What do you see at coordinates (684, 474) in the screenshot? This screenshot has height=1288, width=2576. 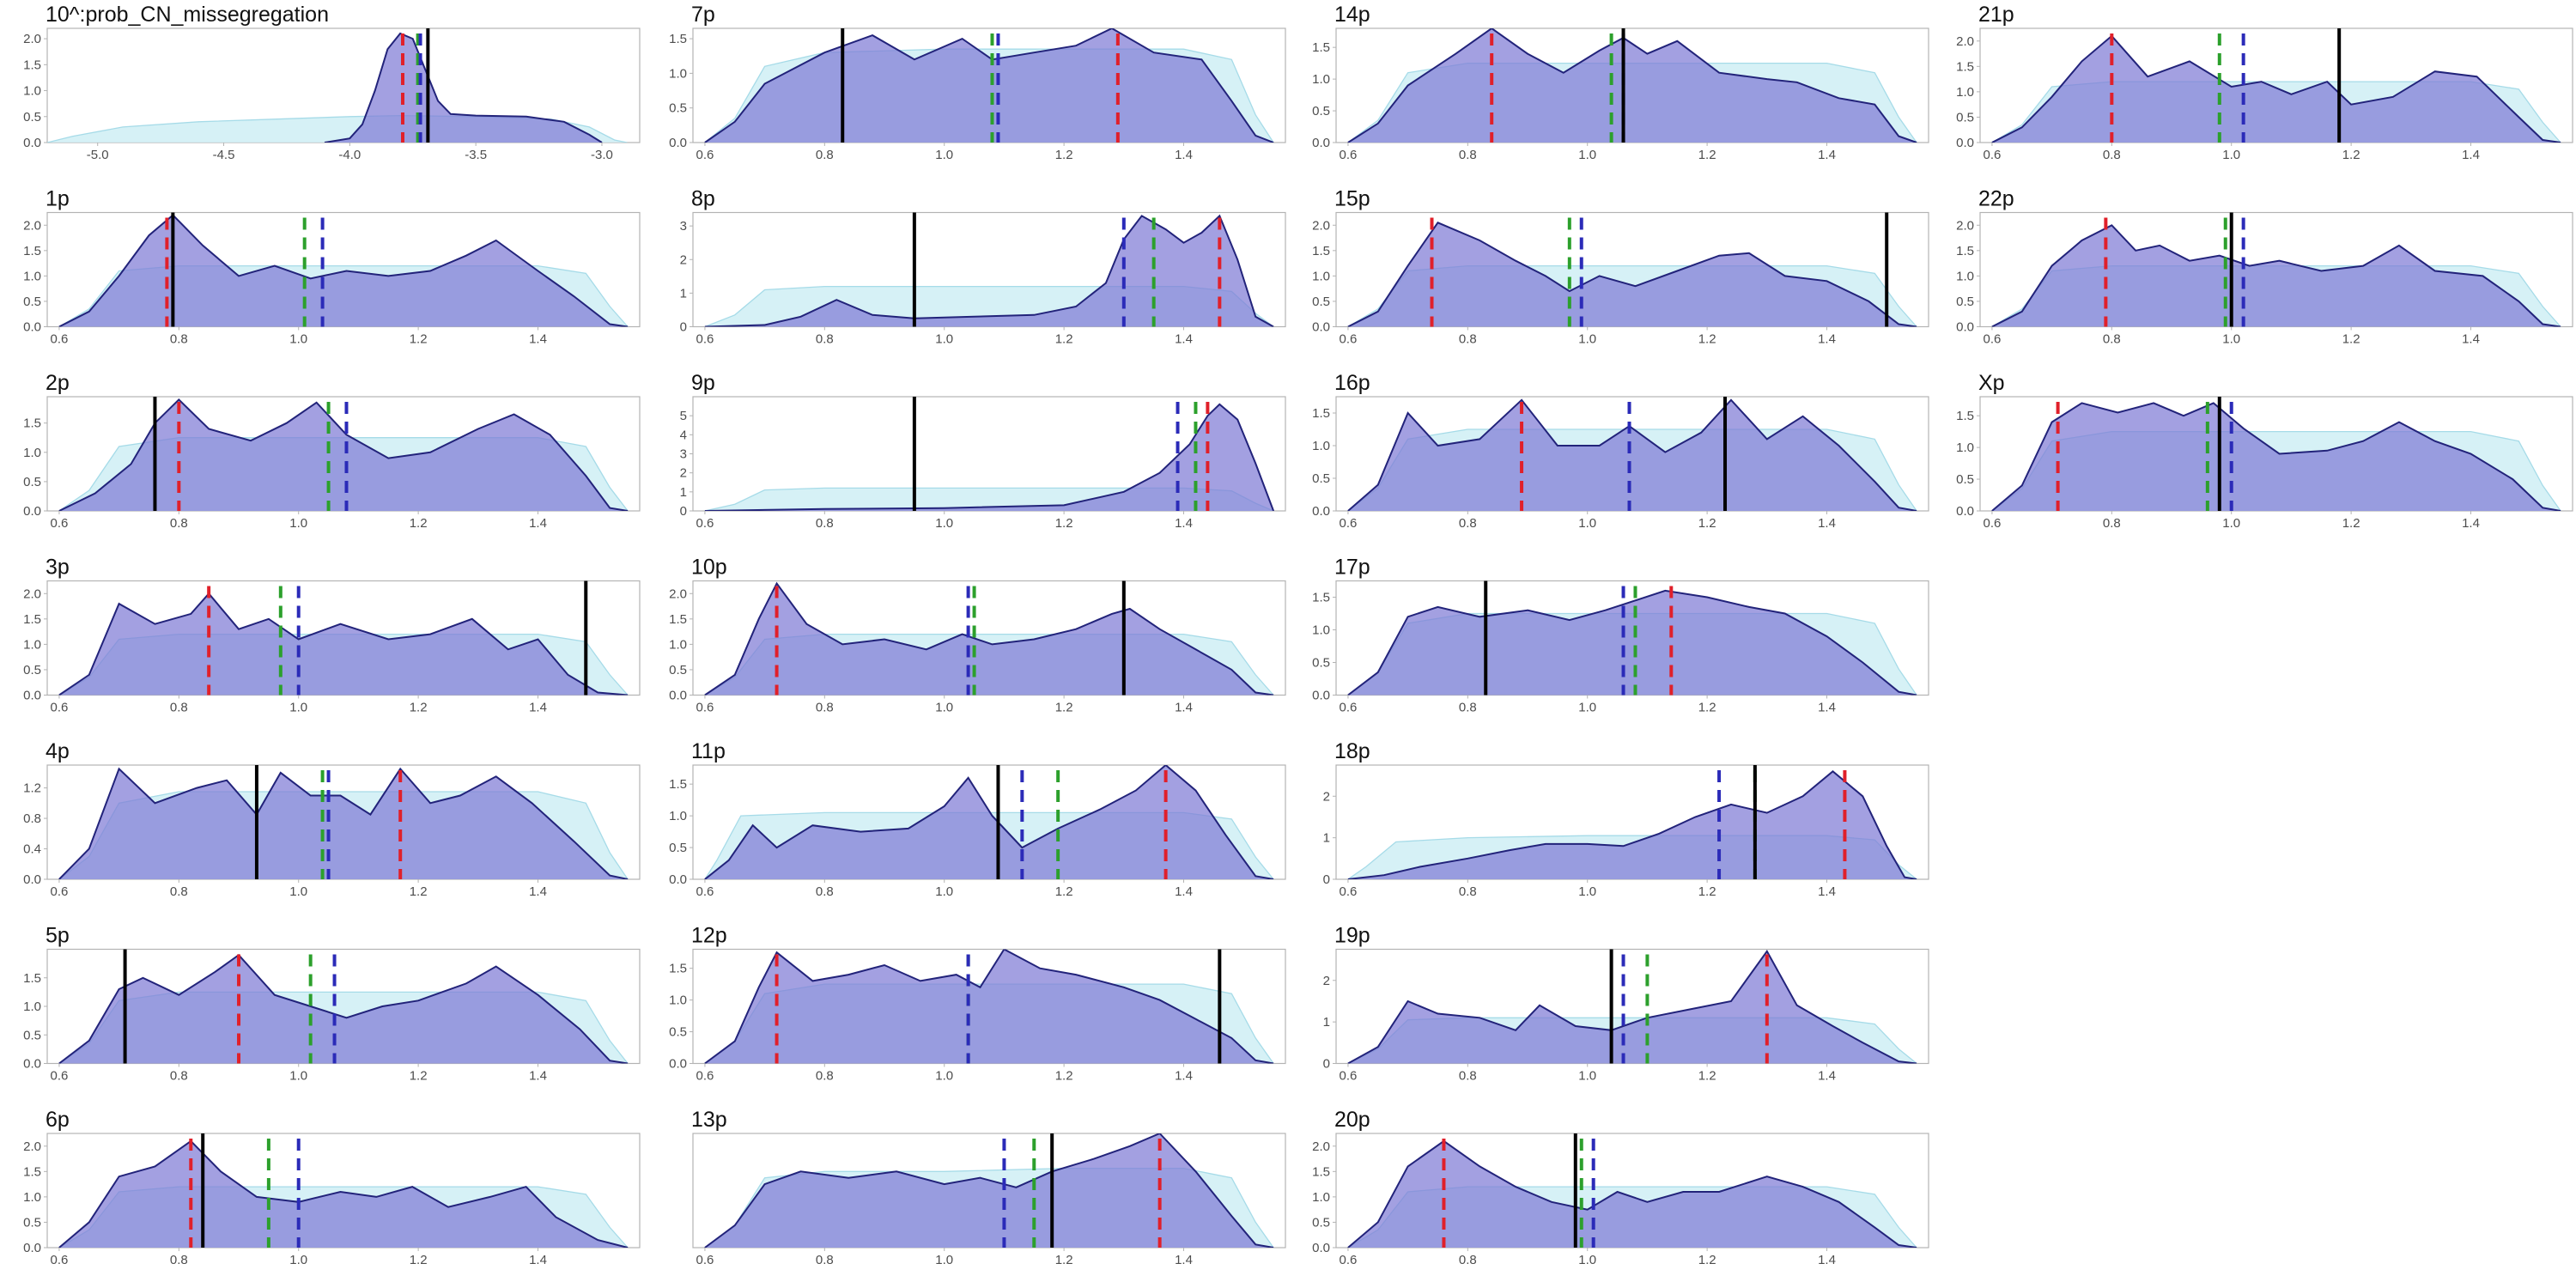 I see `y-tick-label: 2` at bounding box center [684, 474].